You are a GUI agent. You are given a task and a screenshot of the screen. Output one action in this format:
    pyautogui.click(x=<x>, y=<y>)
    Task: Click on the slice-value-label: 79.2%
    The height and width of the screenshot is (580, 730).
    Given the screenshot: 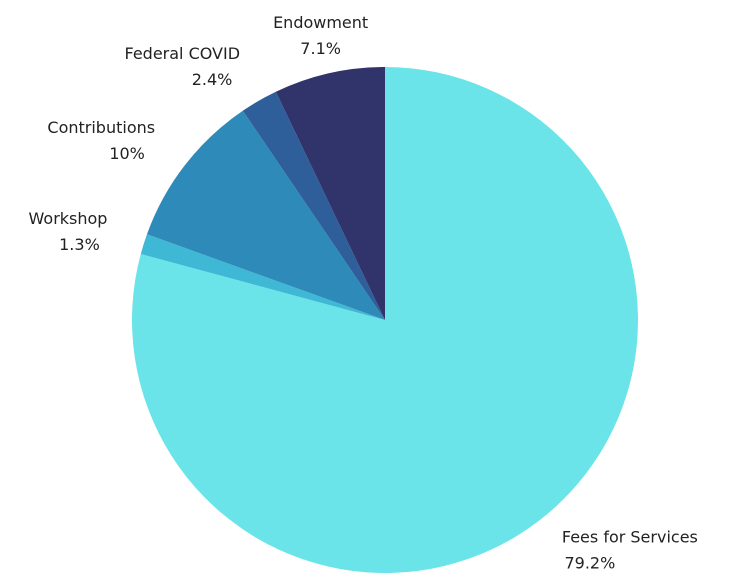 What is the action you would take?
    pyautogui.click(x=589, y=563)
    